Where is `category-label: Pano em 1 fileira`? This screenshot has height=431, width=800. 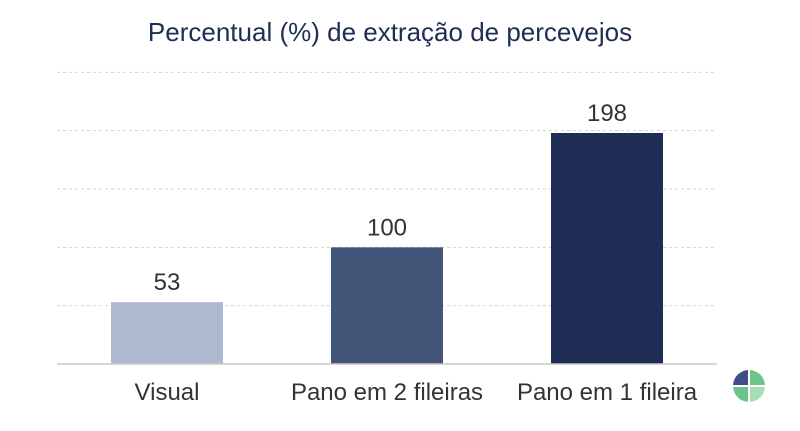
category-label: Pano em 1 fileira is located at coordinates (607, 392).